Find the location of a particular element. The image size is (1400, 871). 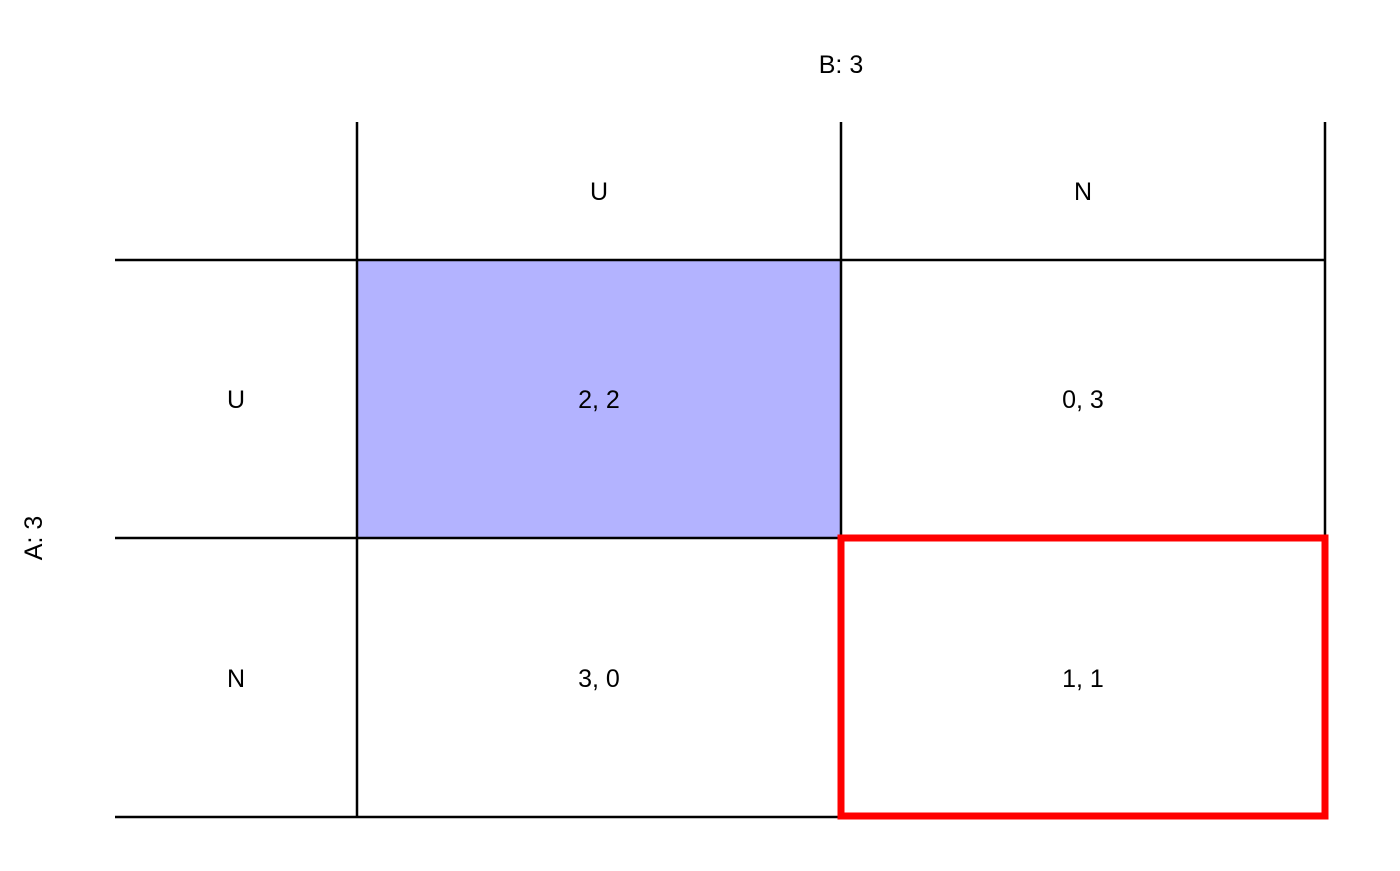

payoff-n-n: 1, 1 is located at coordinates (1083, 679).